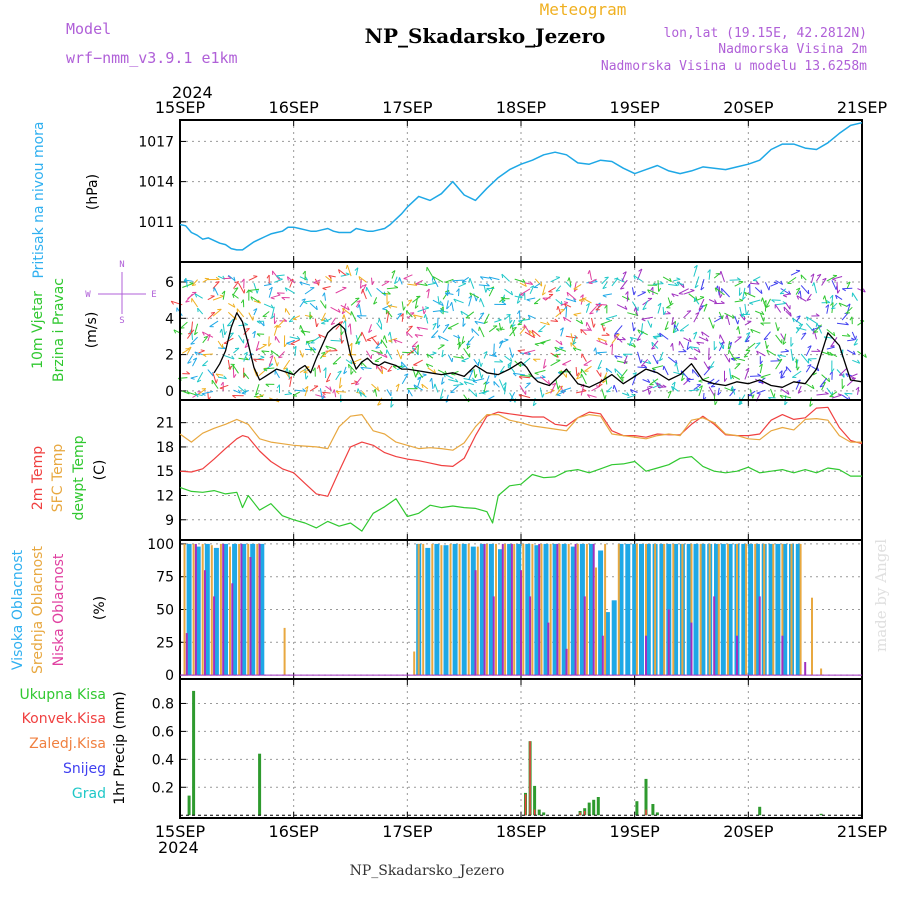 Image resolution: width=900 pixels, height=900 pixels. What do you see at coordinates (782, 655) in the screenshot?
I see `bar-3-niska-oblacnost` at bounding box center [782, 655].